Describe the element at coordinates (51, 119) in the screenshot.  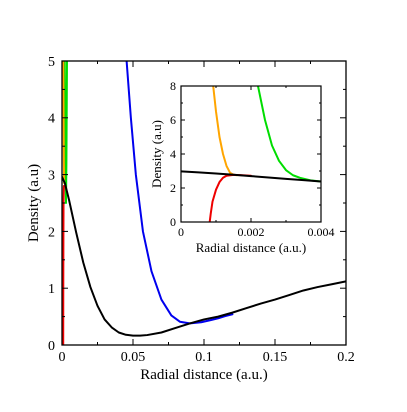
I see `main-y-tick-label: 4` at that location.